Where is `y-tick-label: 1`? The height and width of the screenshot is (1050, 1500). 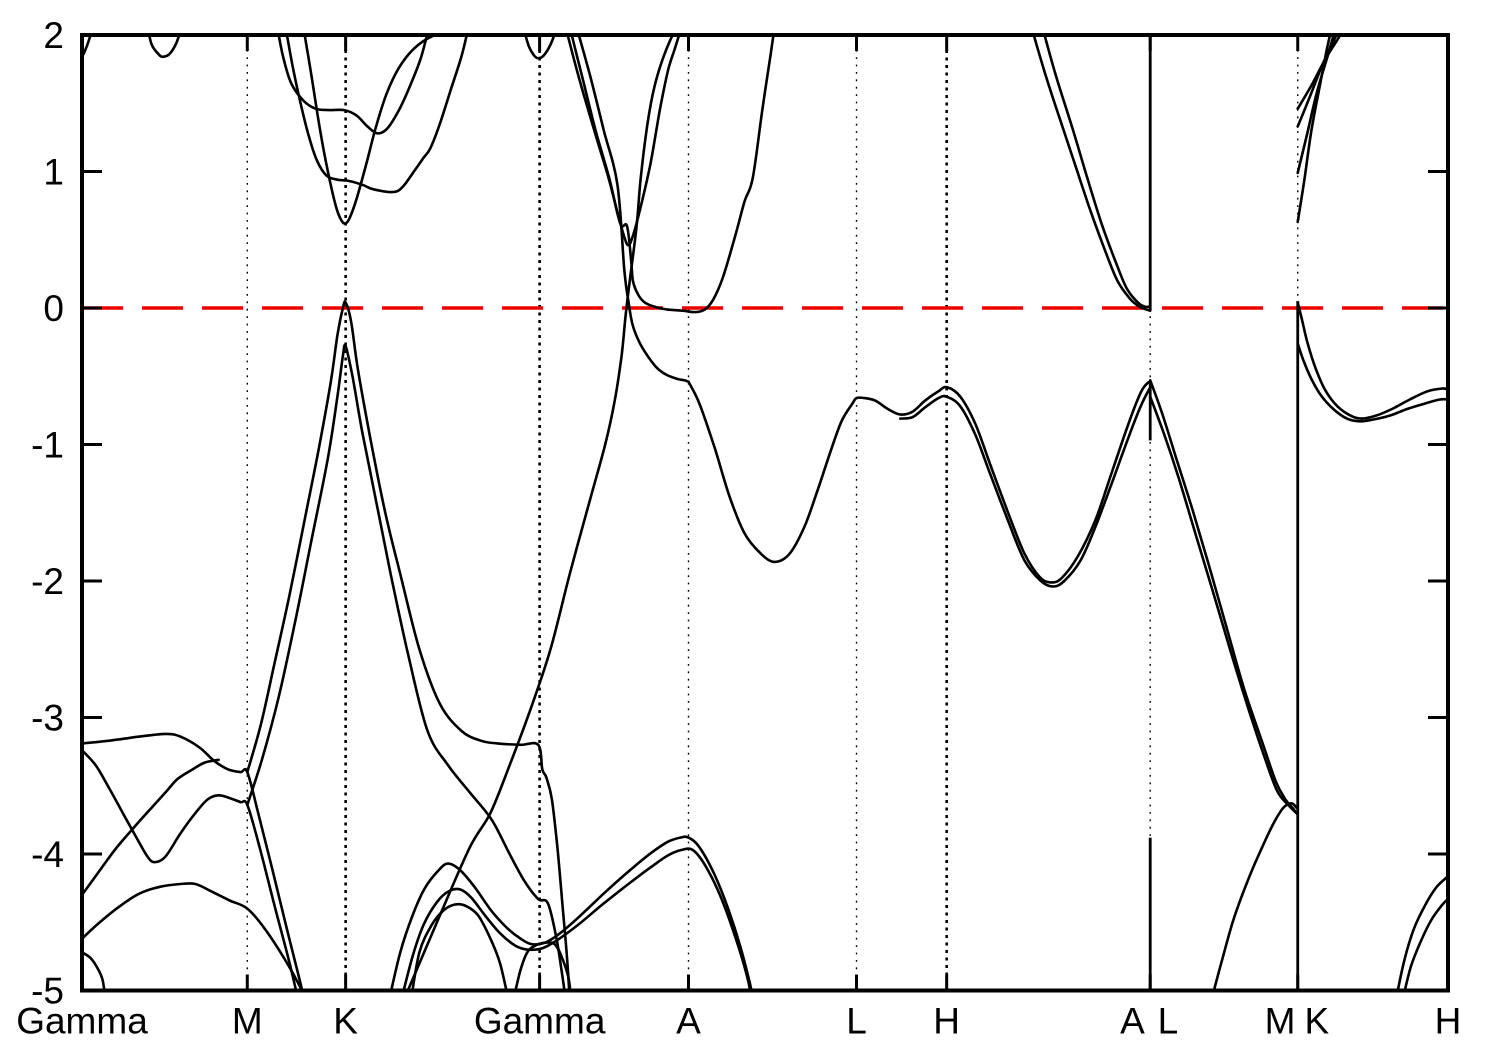 y-tick-label: 1 is located at coordinates (53, 172).